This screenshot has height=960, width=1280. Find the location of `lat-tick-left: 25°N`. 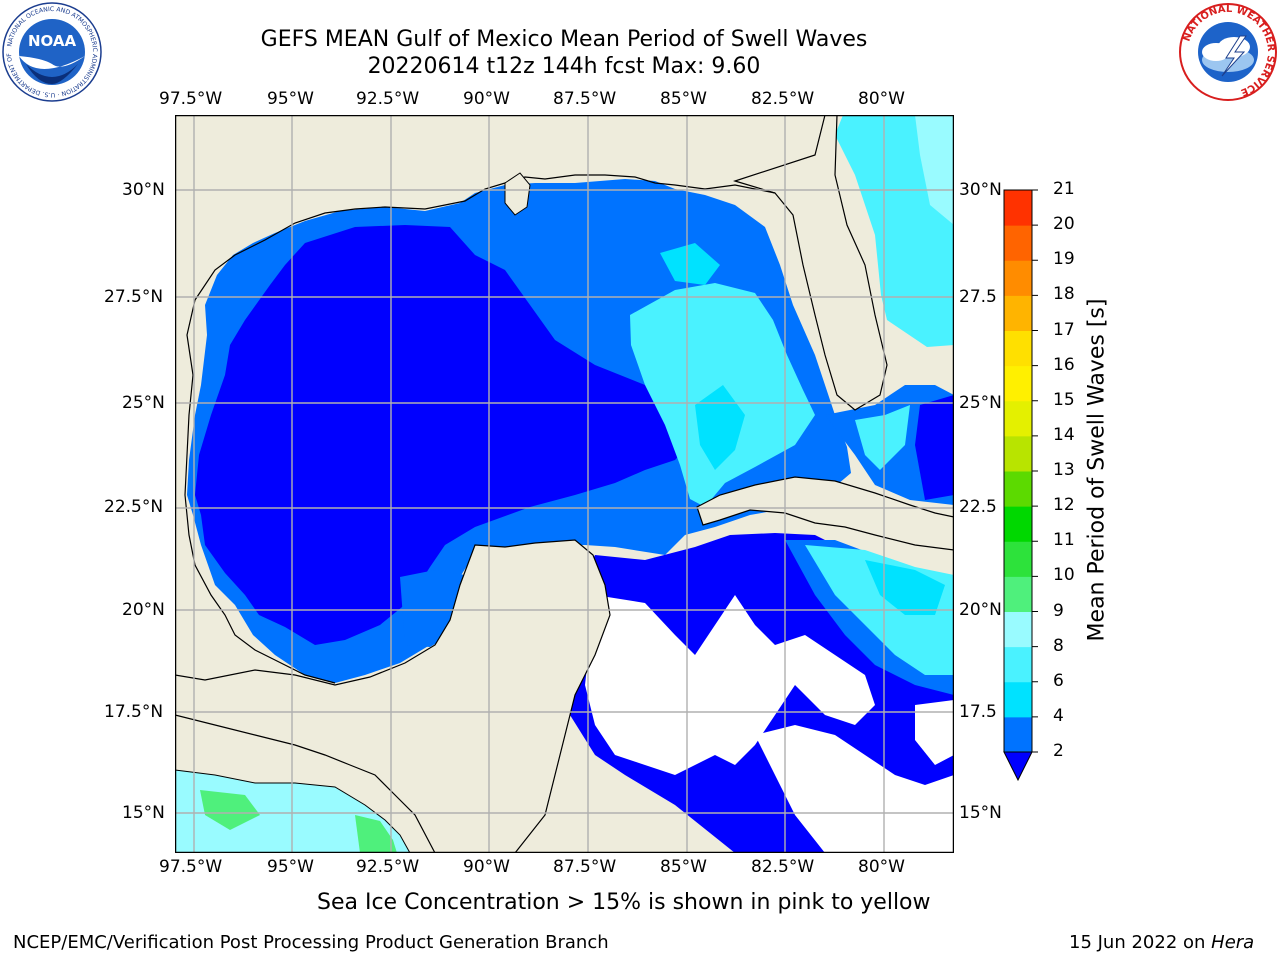

lat-tick-left: 25°N is located at coordinates (143, 403).